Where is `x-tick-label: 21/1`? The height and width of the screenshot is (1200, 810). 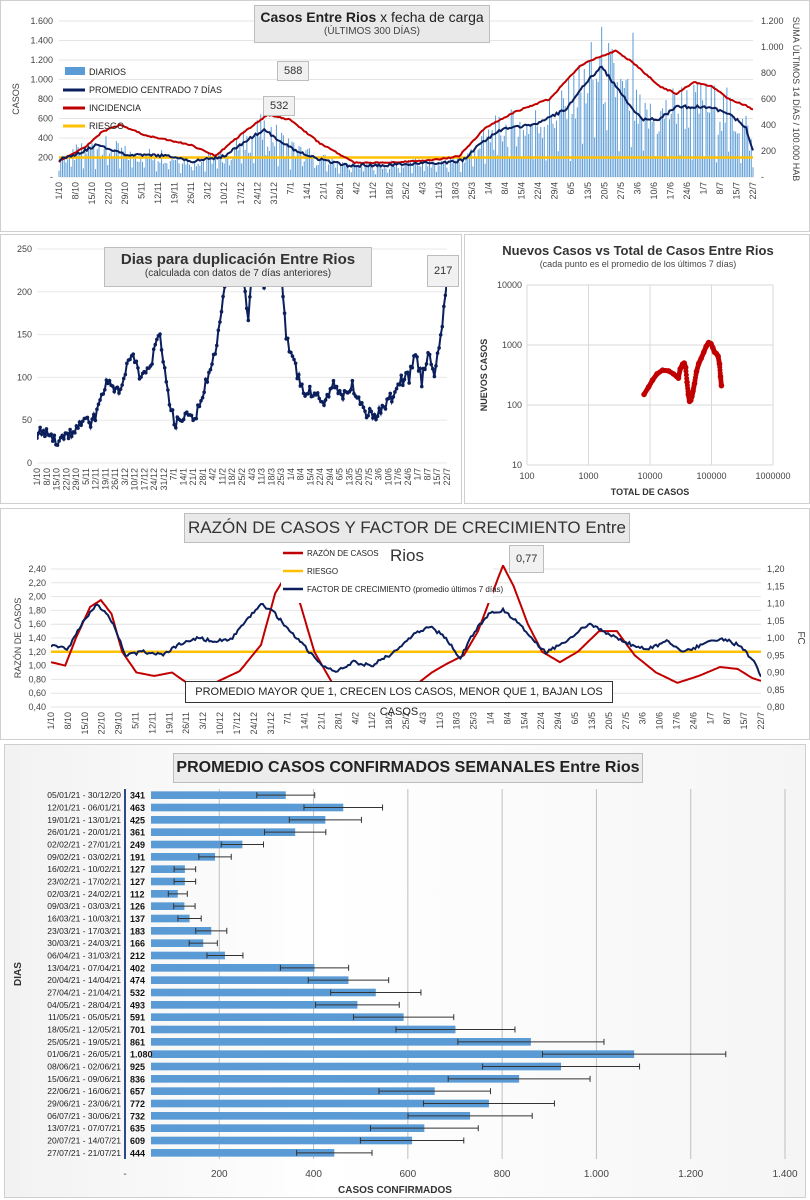 x-tick-label: 21/1 is located at coordinates (321, 721).